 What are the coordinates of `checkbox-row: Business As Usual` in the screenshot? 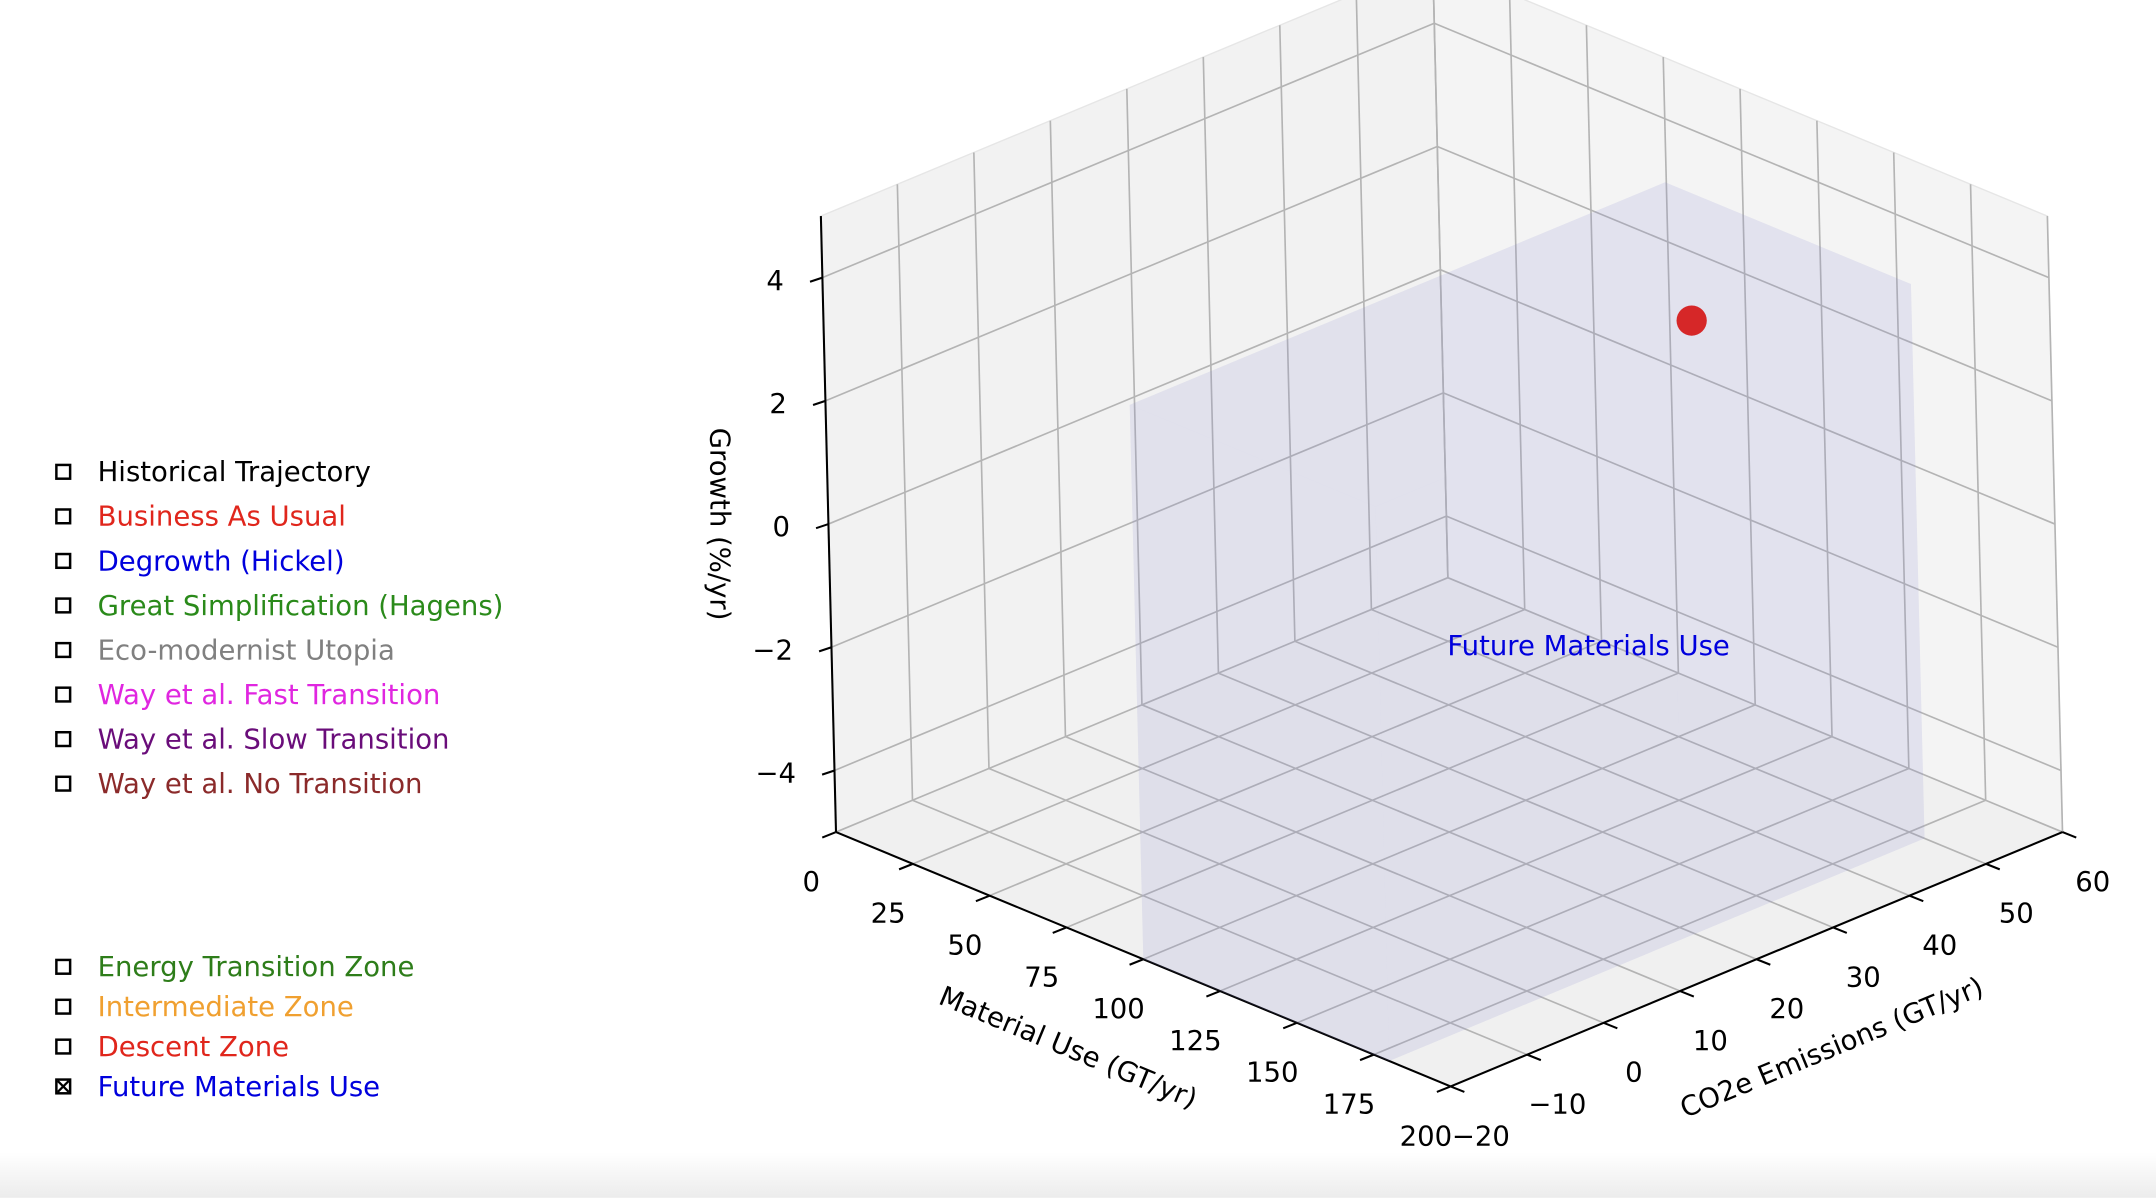 It's located at (200, 517).